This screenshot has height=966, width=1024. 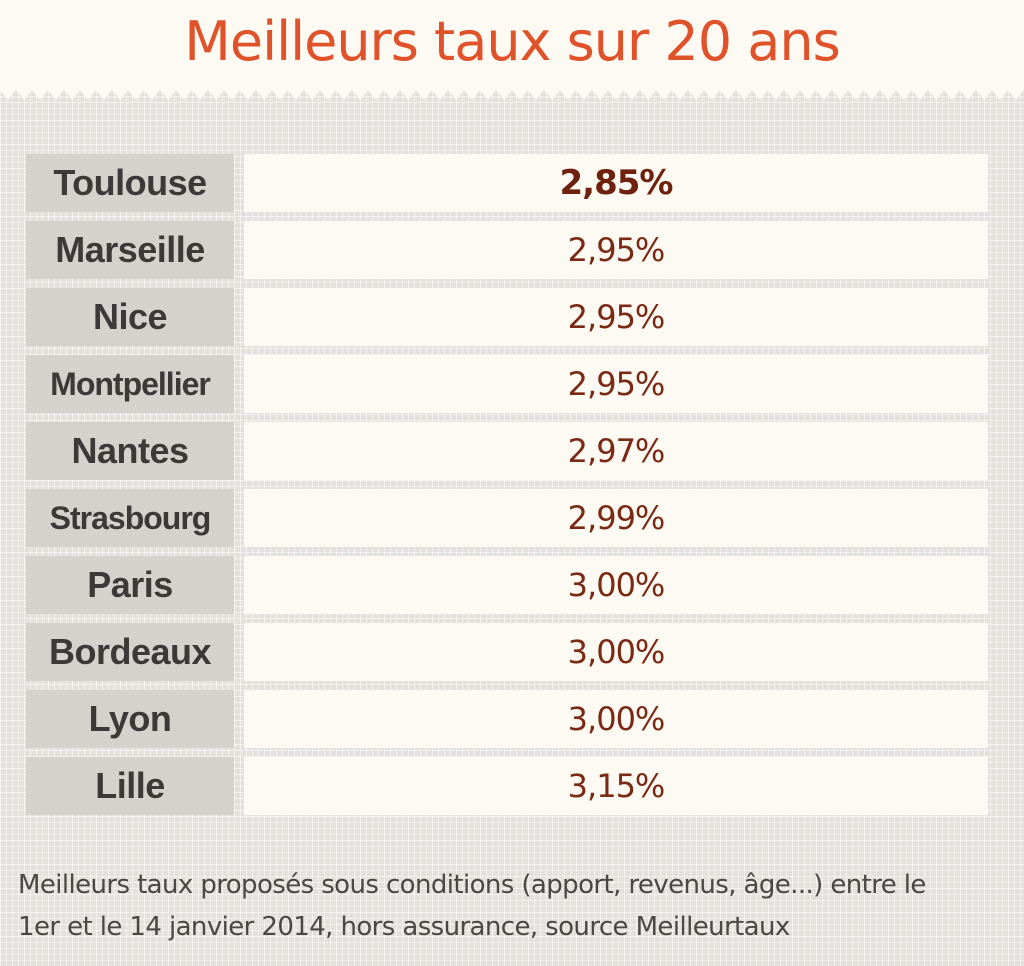 I want to click on table-row: Bordeaux 3,00%, so click(x=507, y=652).